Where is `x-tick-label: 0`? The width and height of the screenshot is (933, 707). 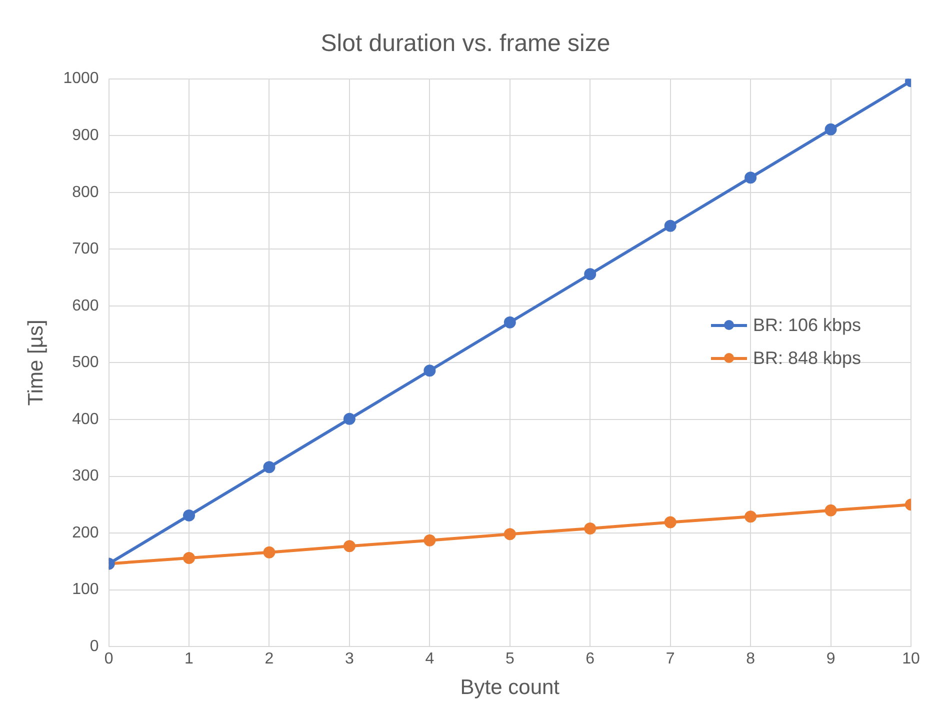 x-tick-label: 0 is located at coordinates (109, 659).